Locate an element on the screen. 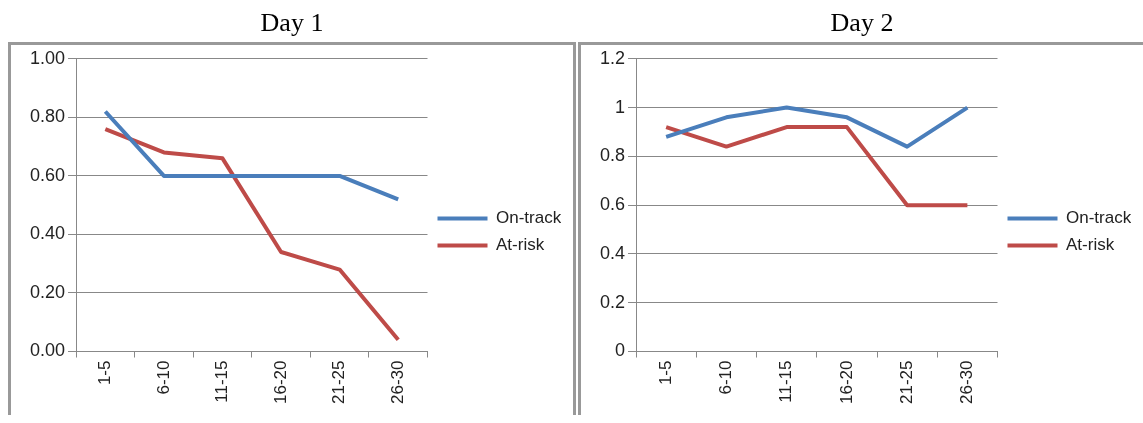 Image resolution: width=1143 pixels, height=423 pixels. y-tick-label: 1 is located at coordinates (620, 106).